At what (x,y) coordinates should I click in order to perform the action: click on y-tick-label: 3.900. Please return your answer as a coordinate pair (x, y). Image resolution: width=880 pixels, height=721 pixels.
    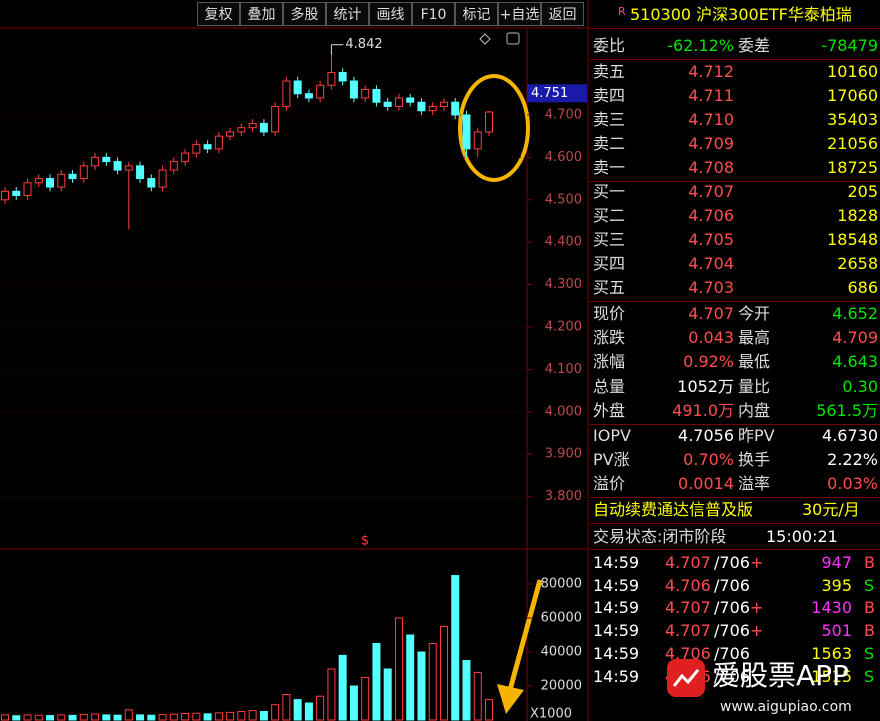
    Looking at the image, I should click on (563, 454).